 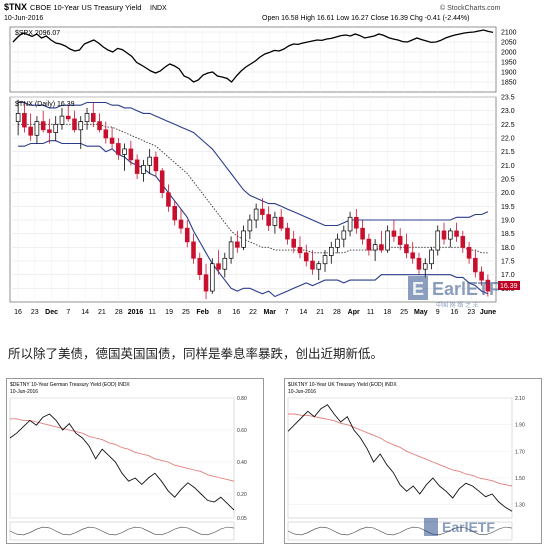 I want to click on thumb-tick-label: 0.40, so click(x=242, y=463).